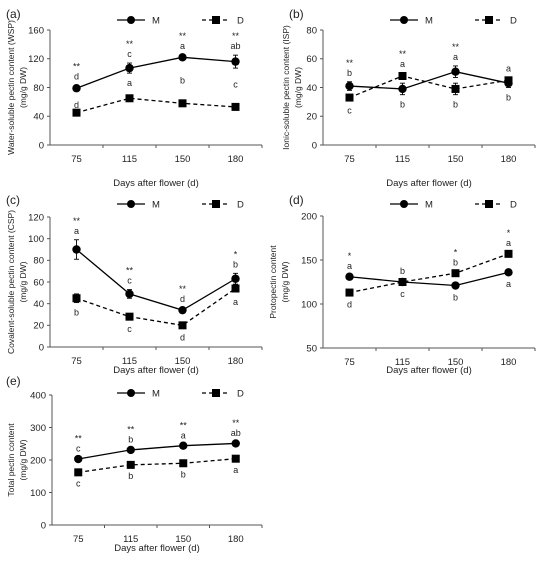 The image size is (550, 562). I want to click on y-tick-label: 40, so click(38, 117).